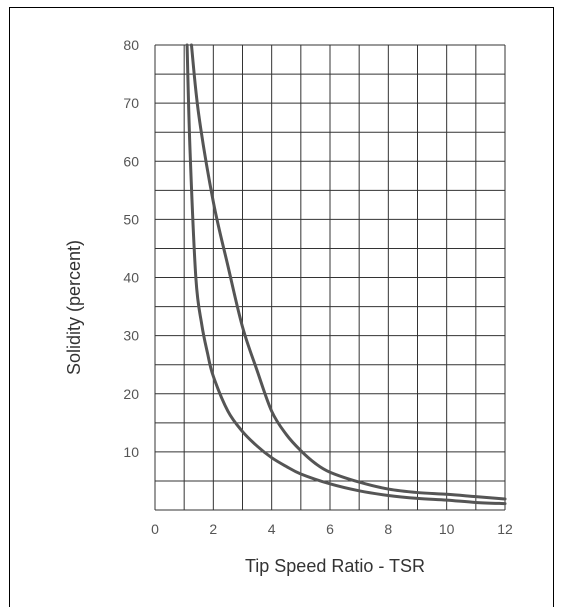 This screenshot has height=607, width=563. Describe the element at coordinates (505, 529) in the screenshot. I see `x-tick-label: 12` at that location.